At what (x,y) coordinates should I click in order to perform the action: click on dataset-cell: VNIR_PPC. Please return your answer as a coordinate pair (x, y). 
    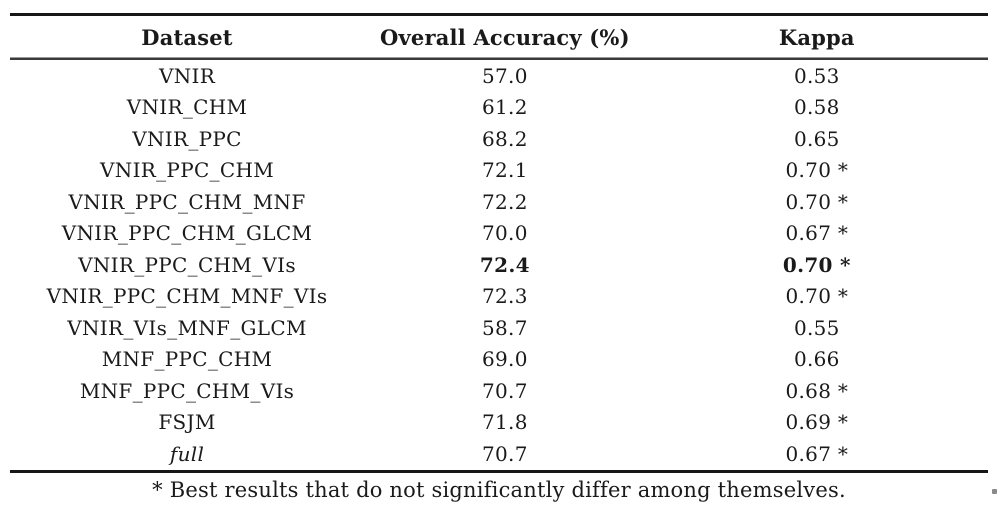
    Looking at the image, I should click on (187, 138).